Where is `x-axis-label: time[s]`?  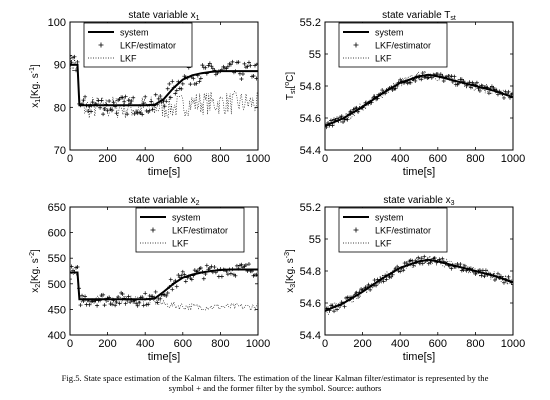
x-axis-label: time[s] is located at coordinates (419, 357).